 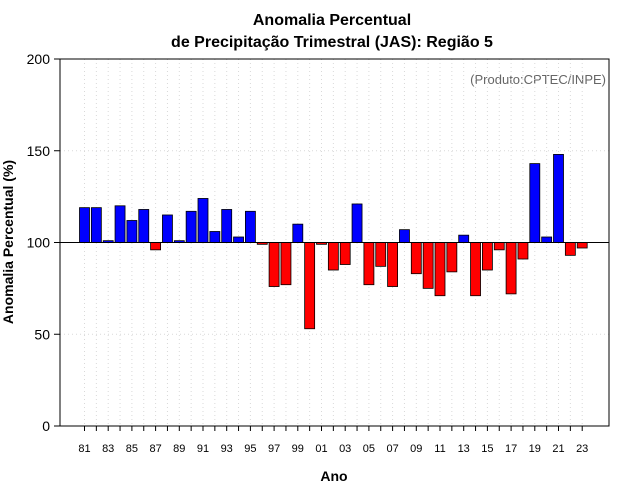 What do you see at coordinates (167, 228) in the screenshot?
I see `bar-1988` at bounding box center [167, 228].